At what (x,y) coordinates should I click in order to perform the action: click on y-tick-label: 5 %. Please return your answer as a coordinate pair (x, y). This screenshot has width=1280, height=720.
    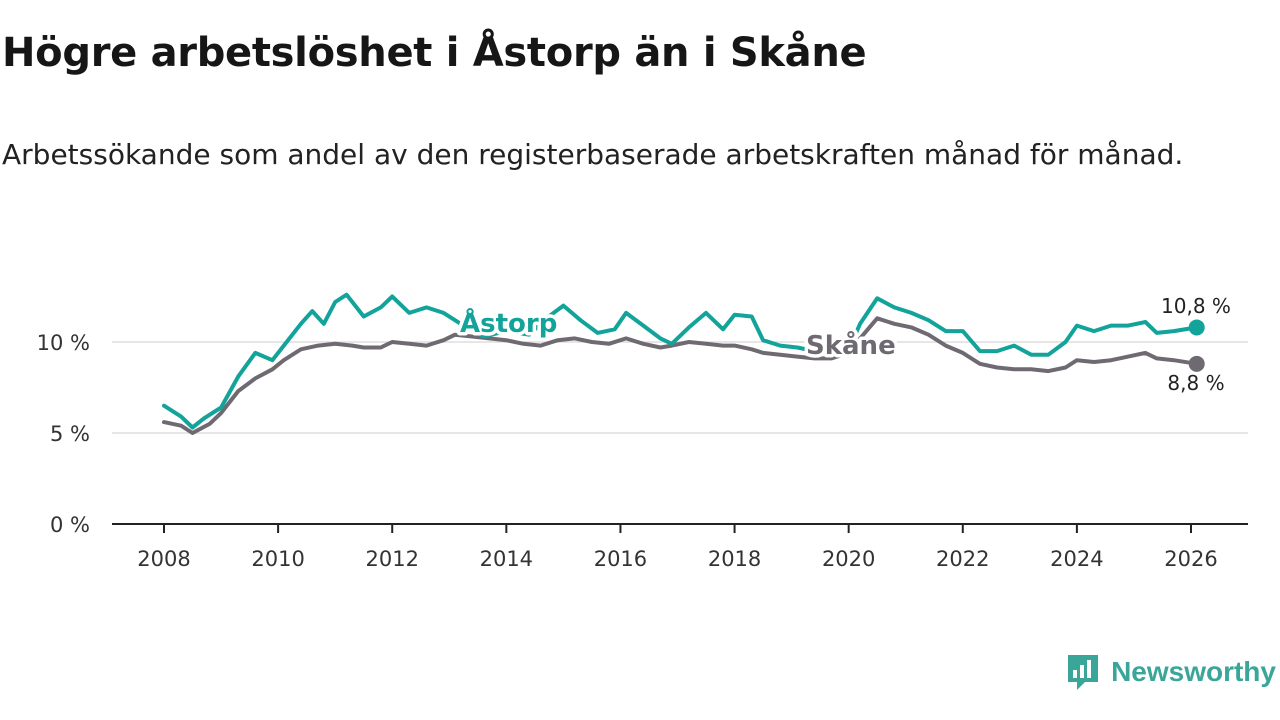
    Looking at the image, I should click on (70, 434).